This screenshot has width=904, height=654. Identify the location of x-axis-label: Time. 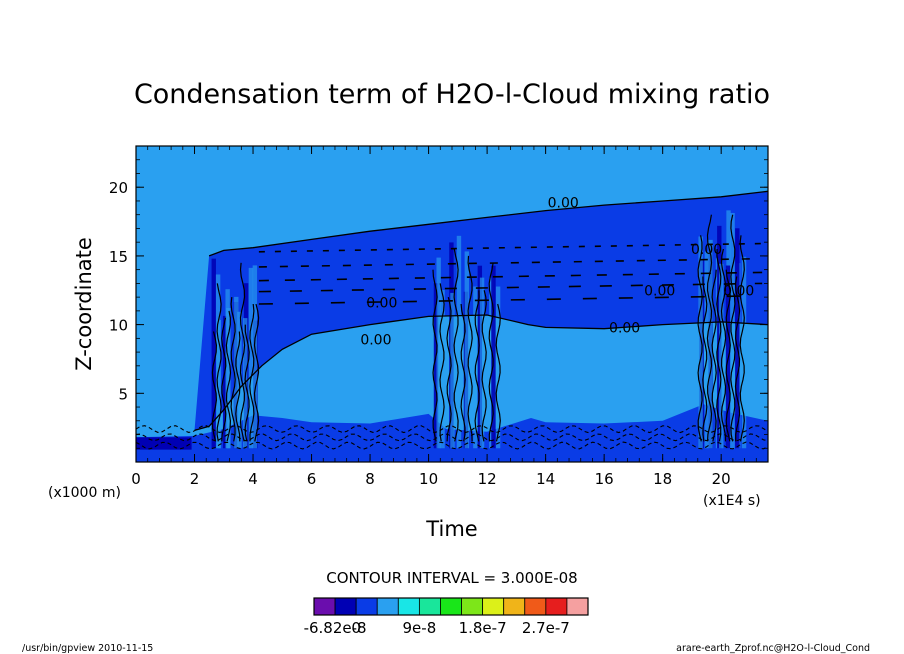
(451, 529).